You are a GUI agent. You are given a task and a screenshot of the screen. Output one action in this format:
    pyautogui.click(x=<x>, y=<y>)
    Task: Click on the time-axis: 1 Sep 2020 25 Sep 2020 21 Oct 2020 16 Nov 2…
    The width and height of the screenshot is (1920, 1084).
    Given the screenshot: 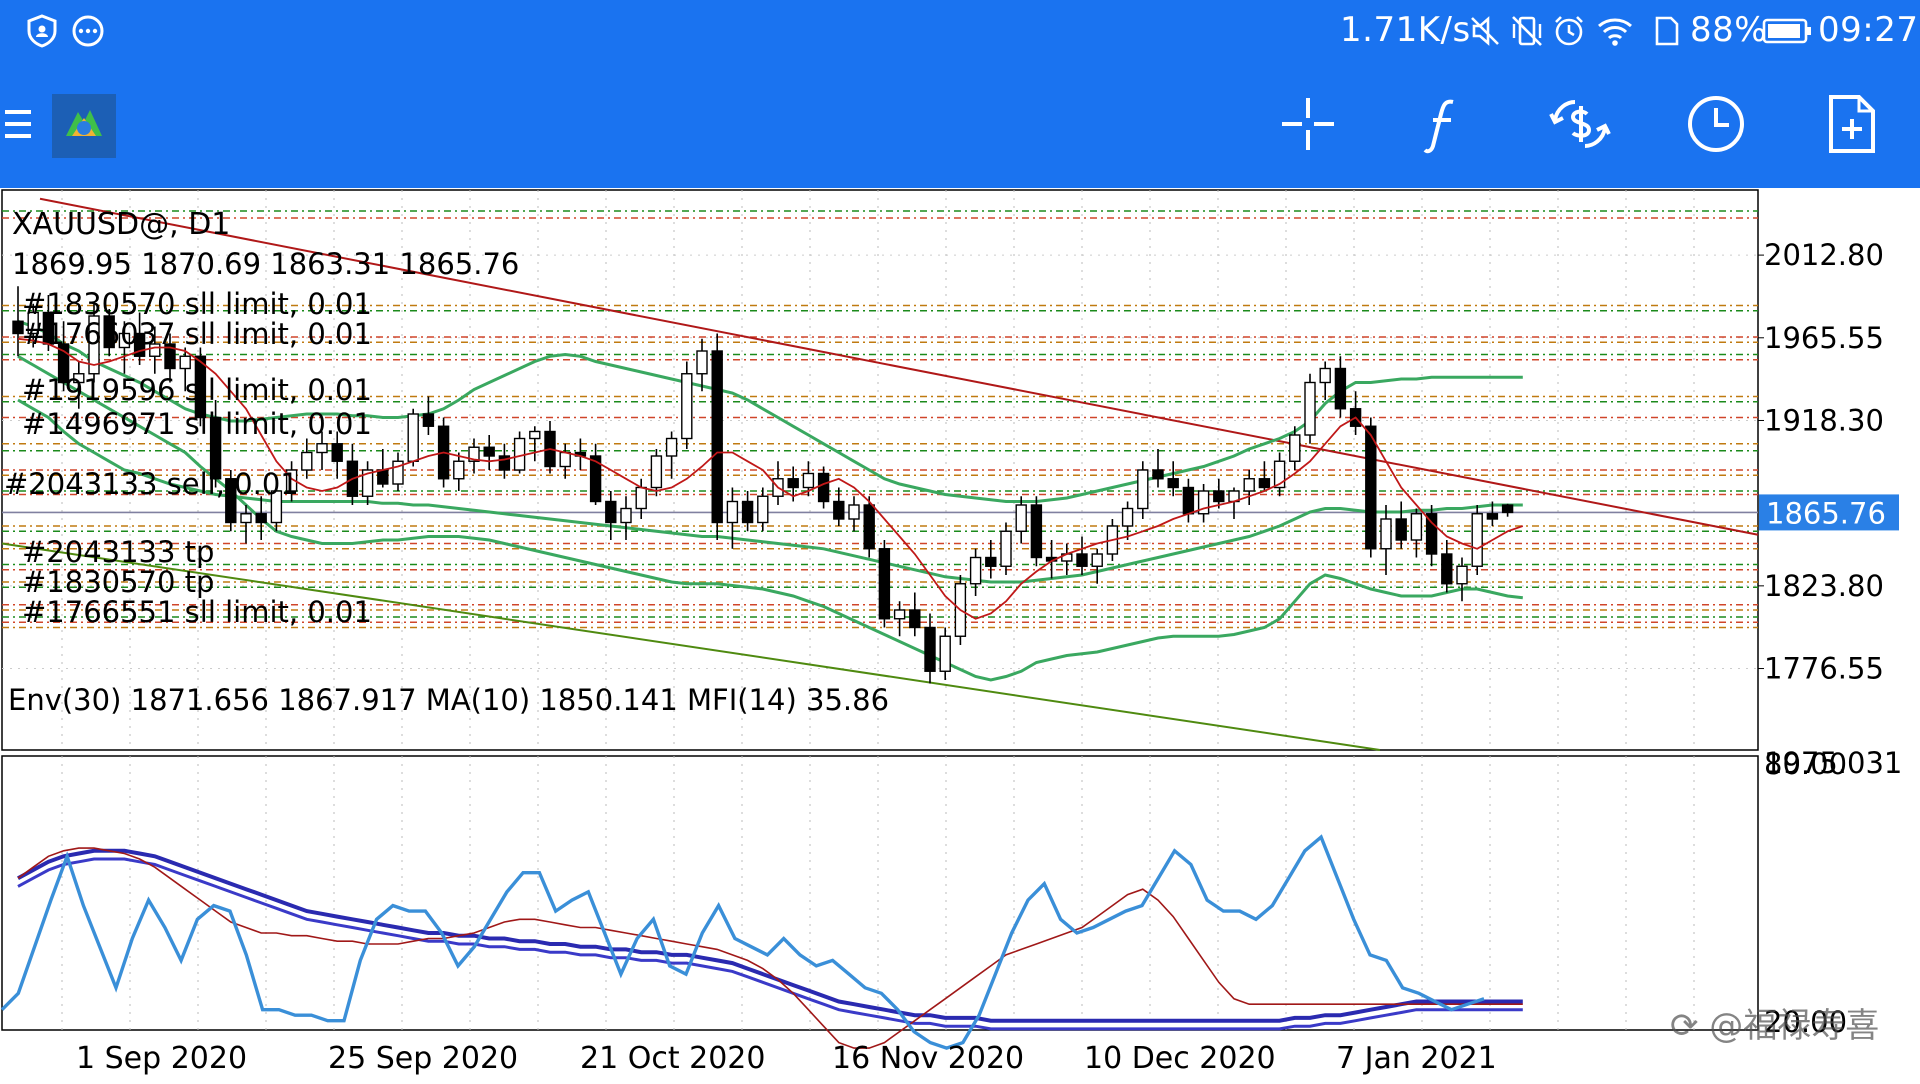 What is the action you would take?
    pyautogui.click(x=786, y=1058)
    